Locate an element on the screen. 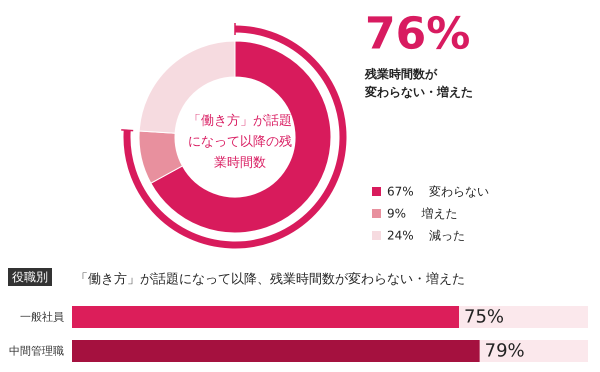  data-label: 75% is located at coordinates (484, 317).